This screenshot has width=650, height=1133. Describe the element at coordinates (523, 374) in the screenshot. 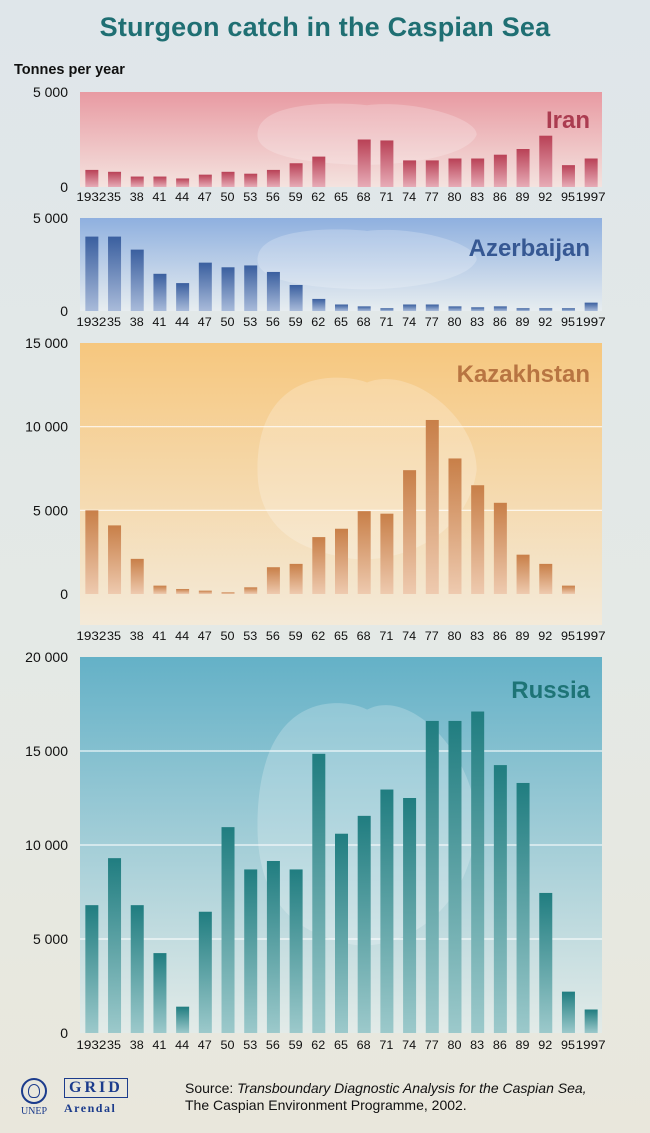

I see `country-title: Kazakhstan` at that location.